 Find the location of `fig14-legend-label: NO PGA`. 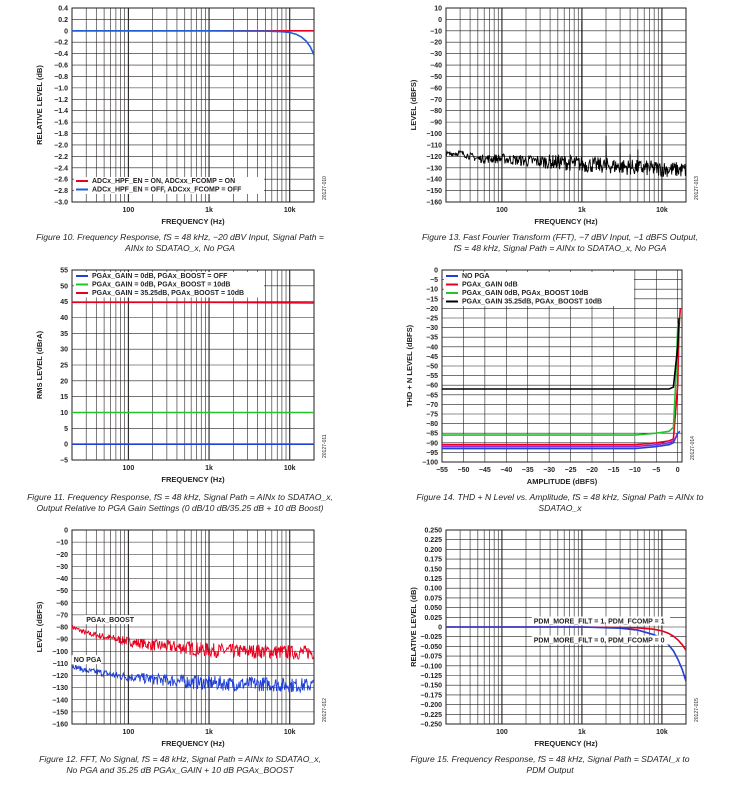

fig14-legend-label: NO PGA is located at coordinates (476, 276).